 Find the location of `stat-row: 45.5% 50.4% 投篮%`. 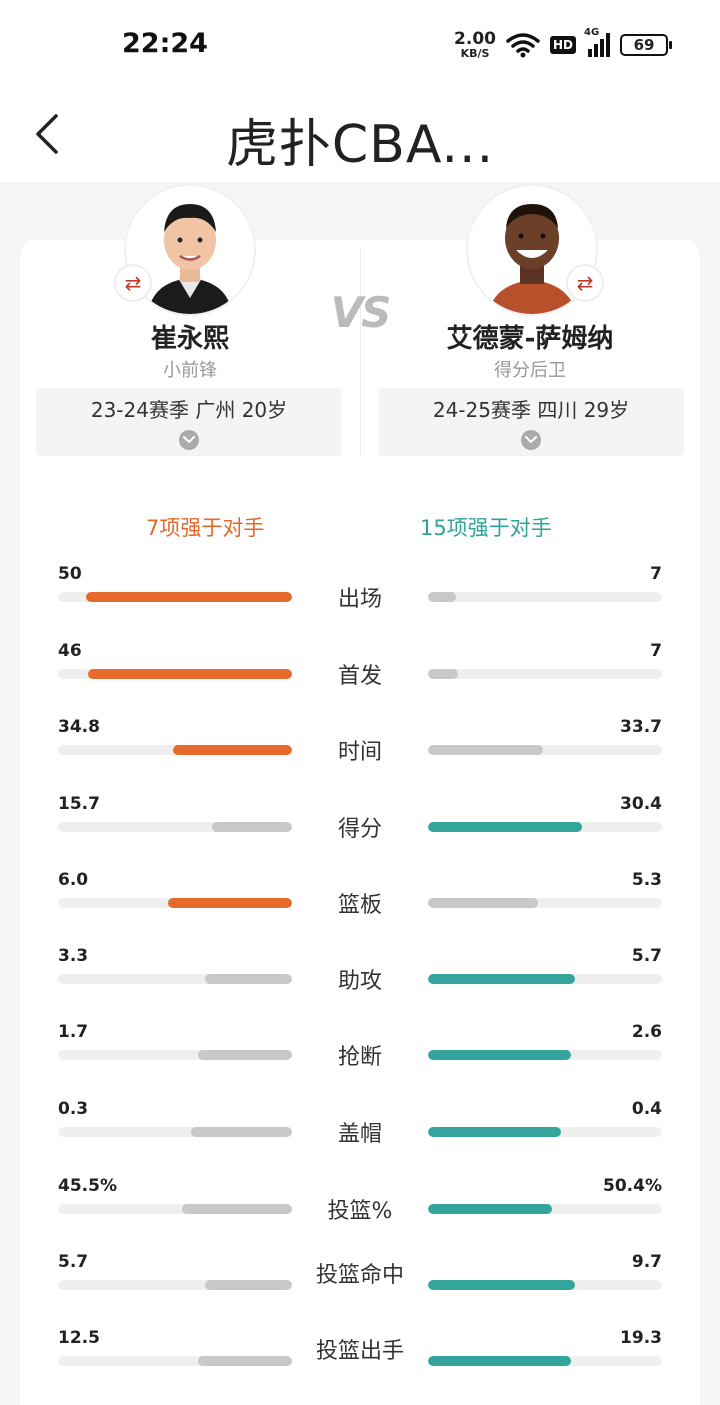

stat-row: 45.5% 50.4% 投篮% is located at coordinates (360, 1214).